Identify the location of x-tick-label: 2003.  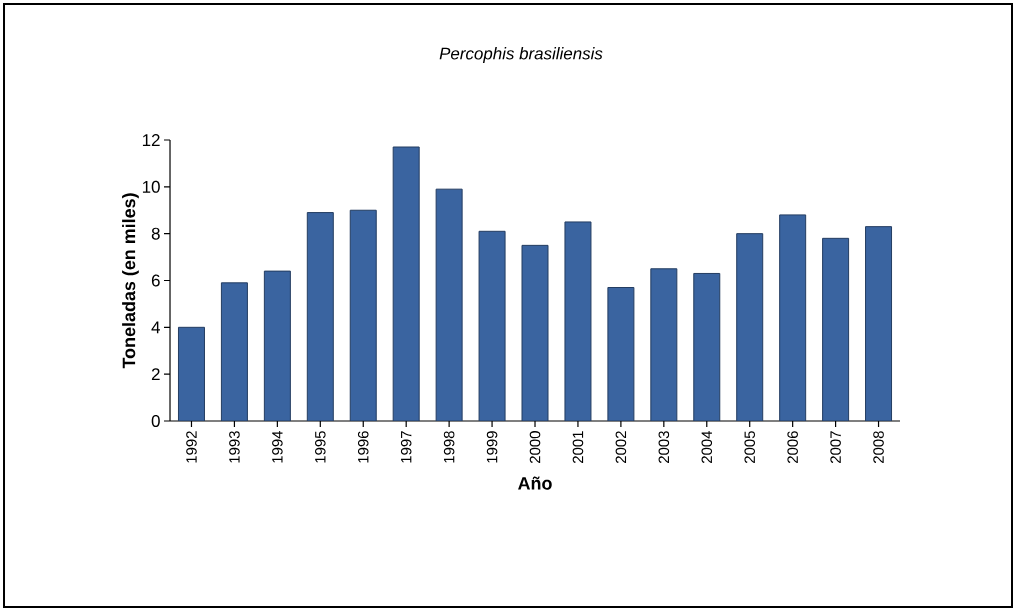
(664, 447).